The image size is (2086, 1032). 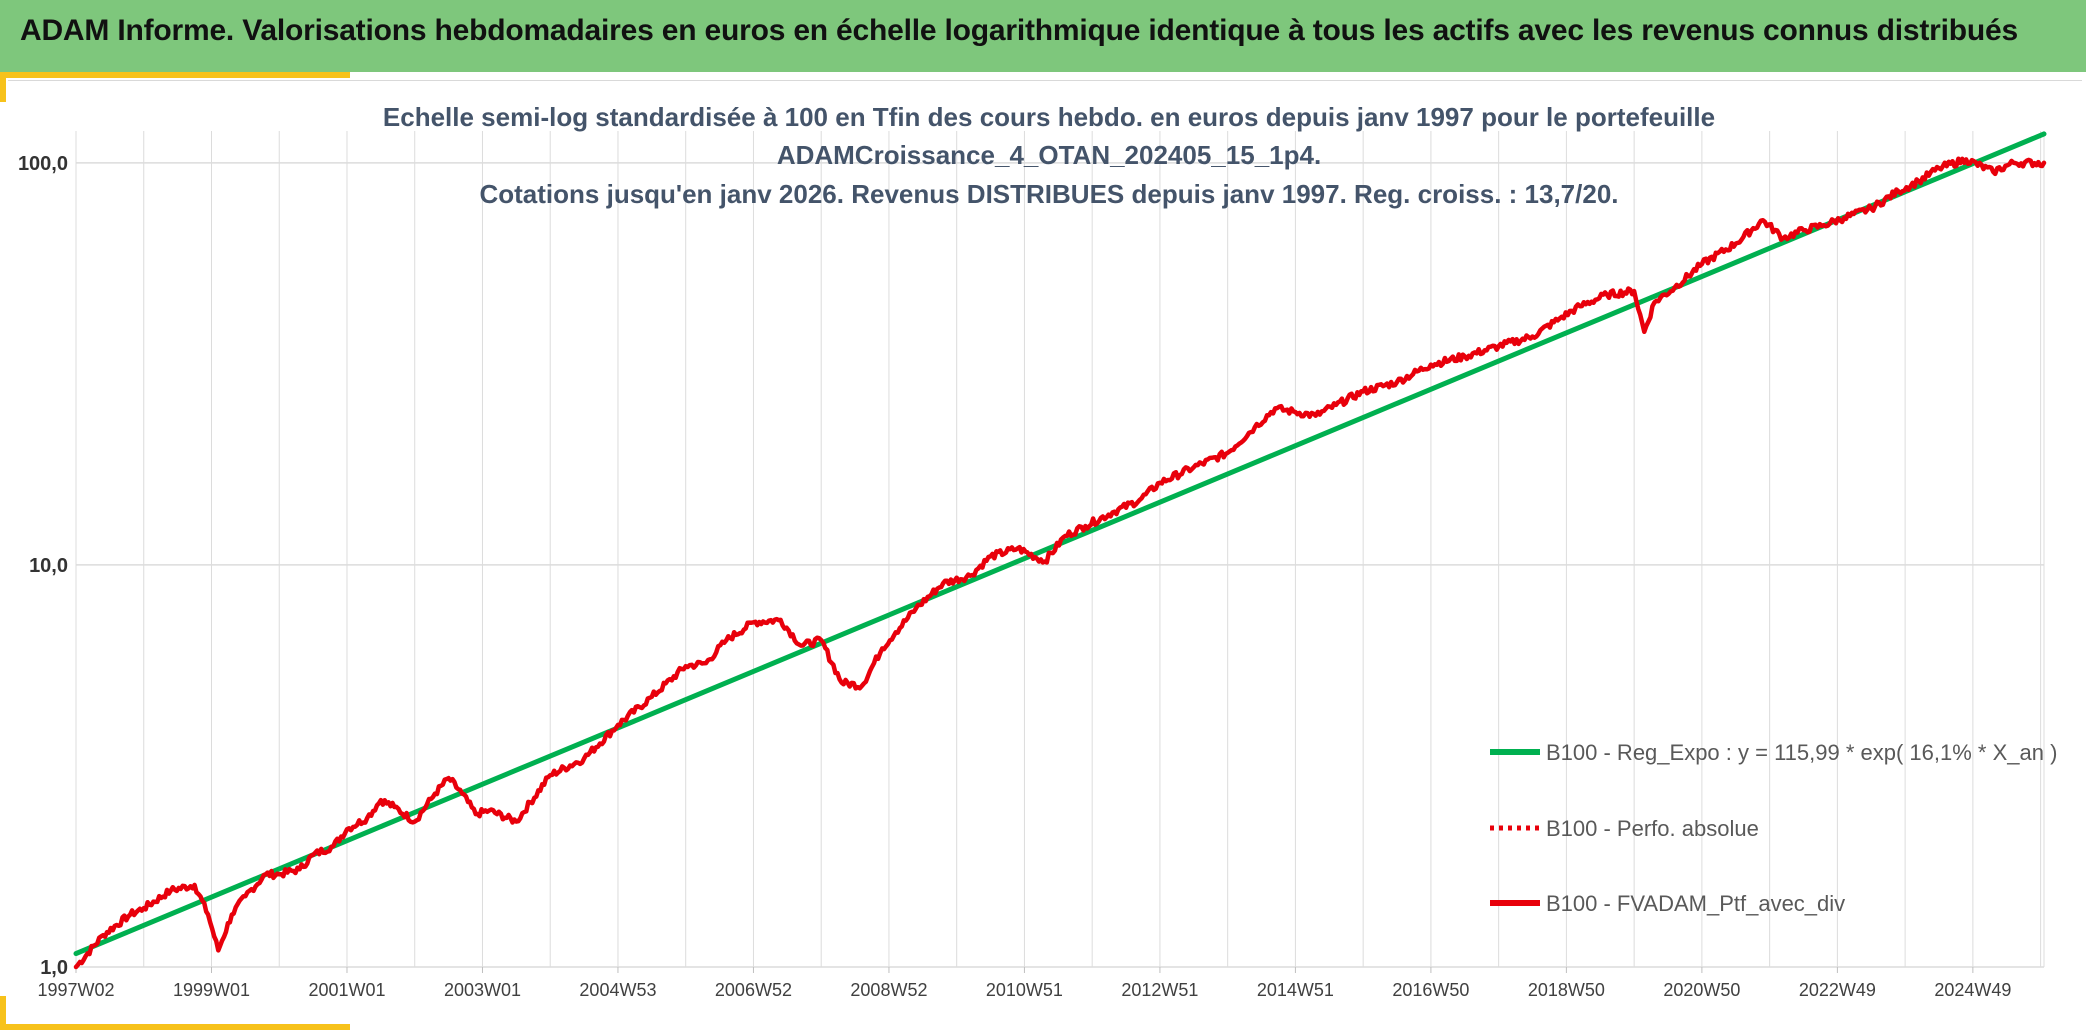 I want to click on x-tick-label: 2008W52, so click(x=888, y=990).